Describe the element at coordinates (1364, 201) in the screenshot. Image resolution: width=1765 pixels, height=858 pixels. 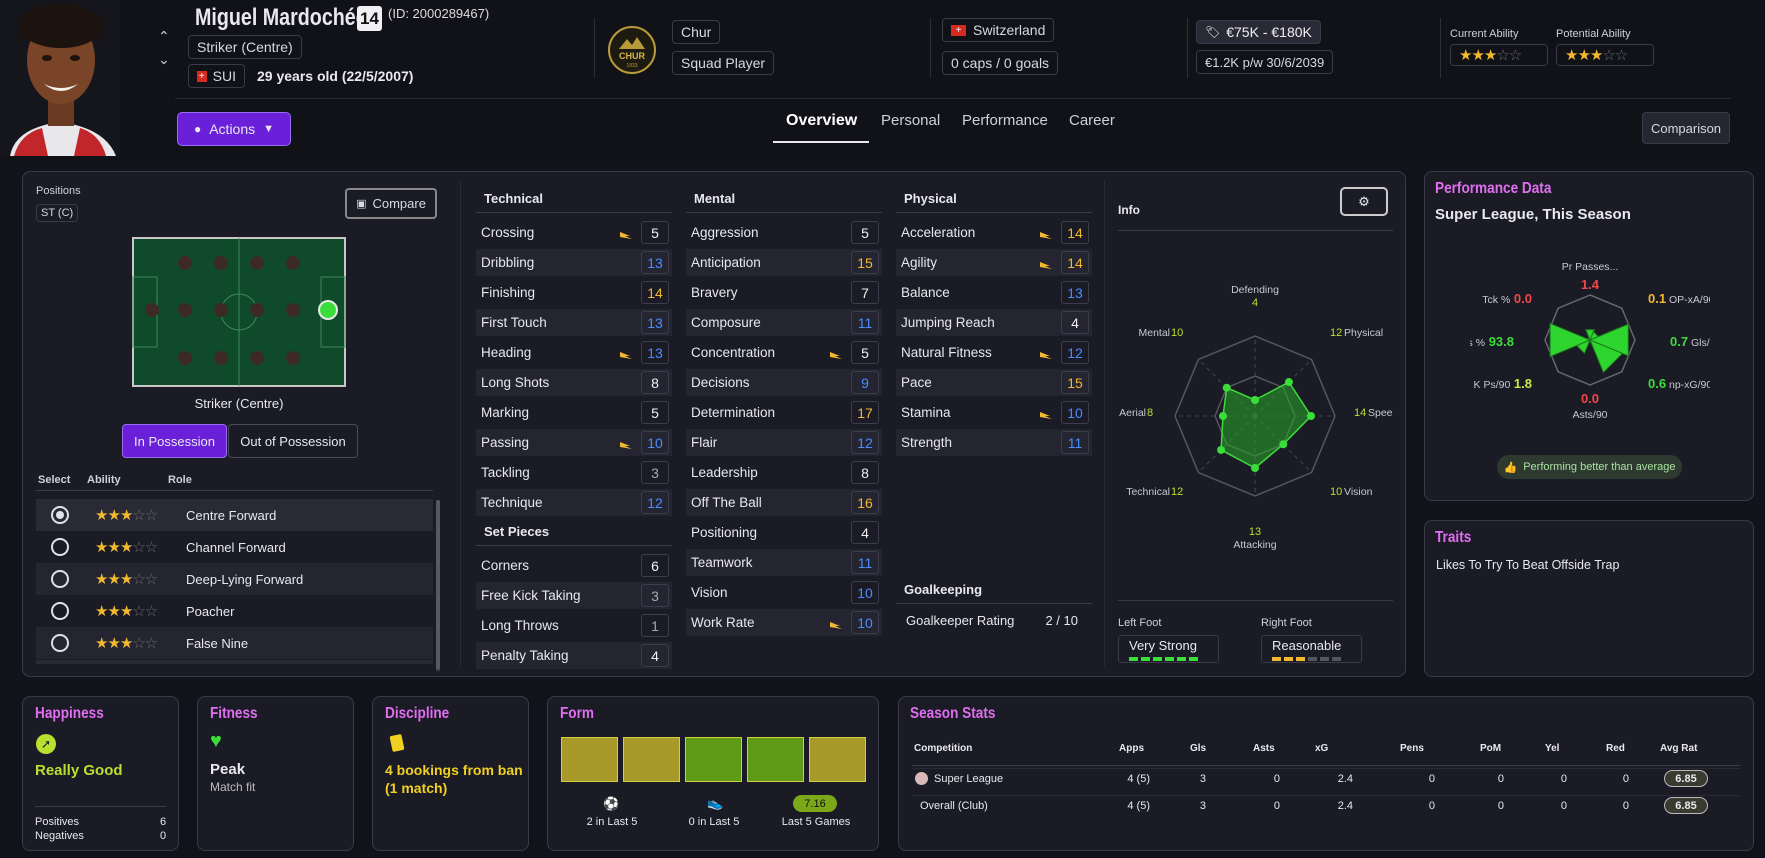
I see `info-settings-button: ⚙` at that location.